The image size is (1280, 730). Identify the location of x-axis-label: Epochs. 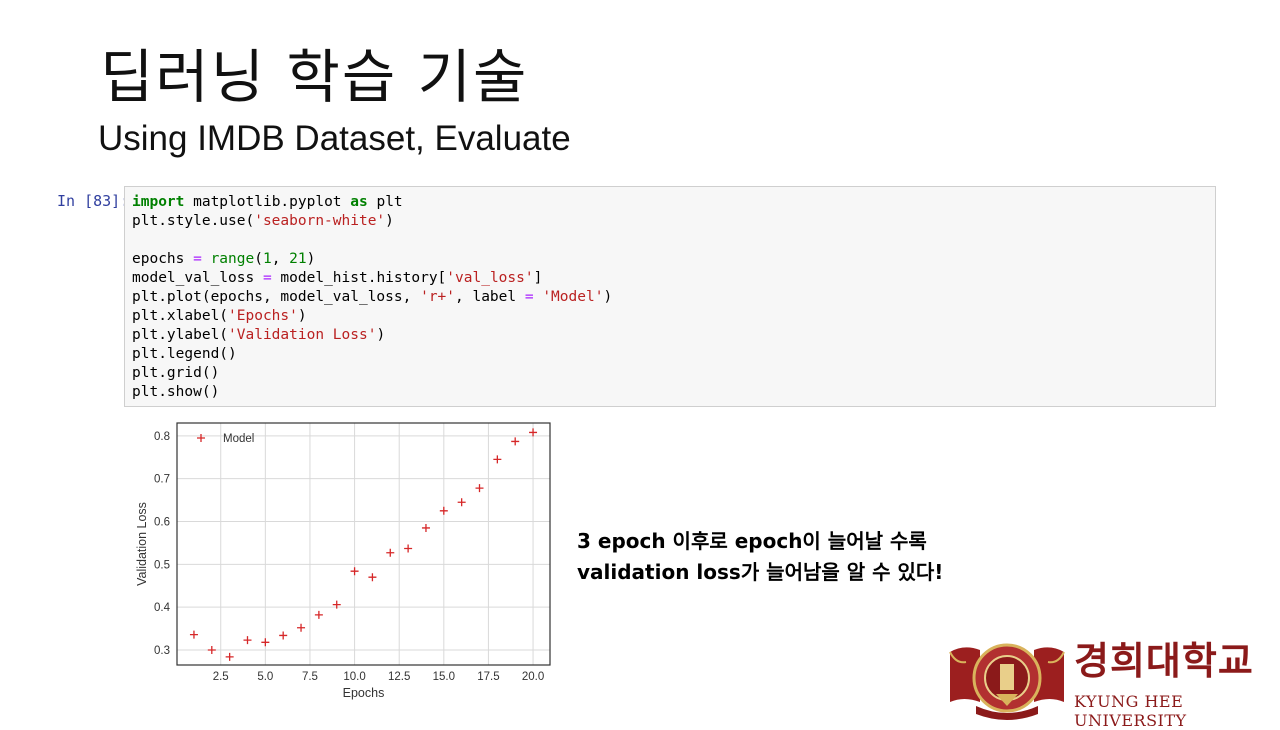
(364, 693).